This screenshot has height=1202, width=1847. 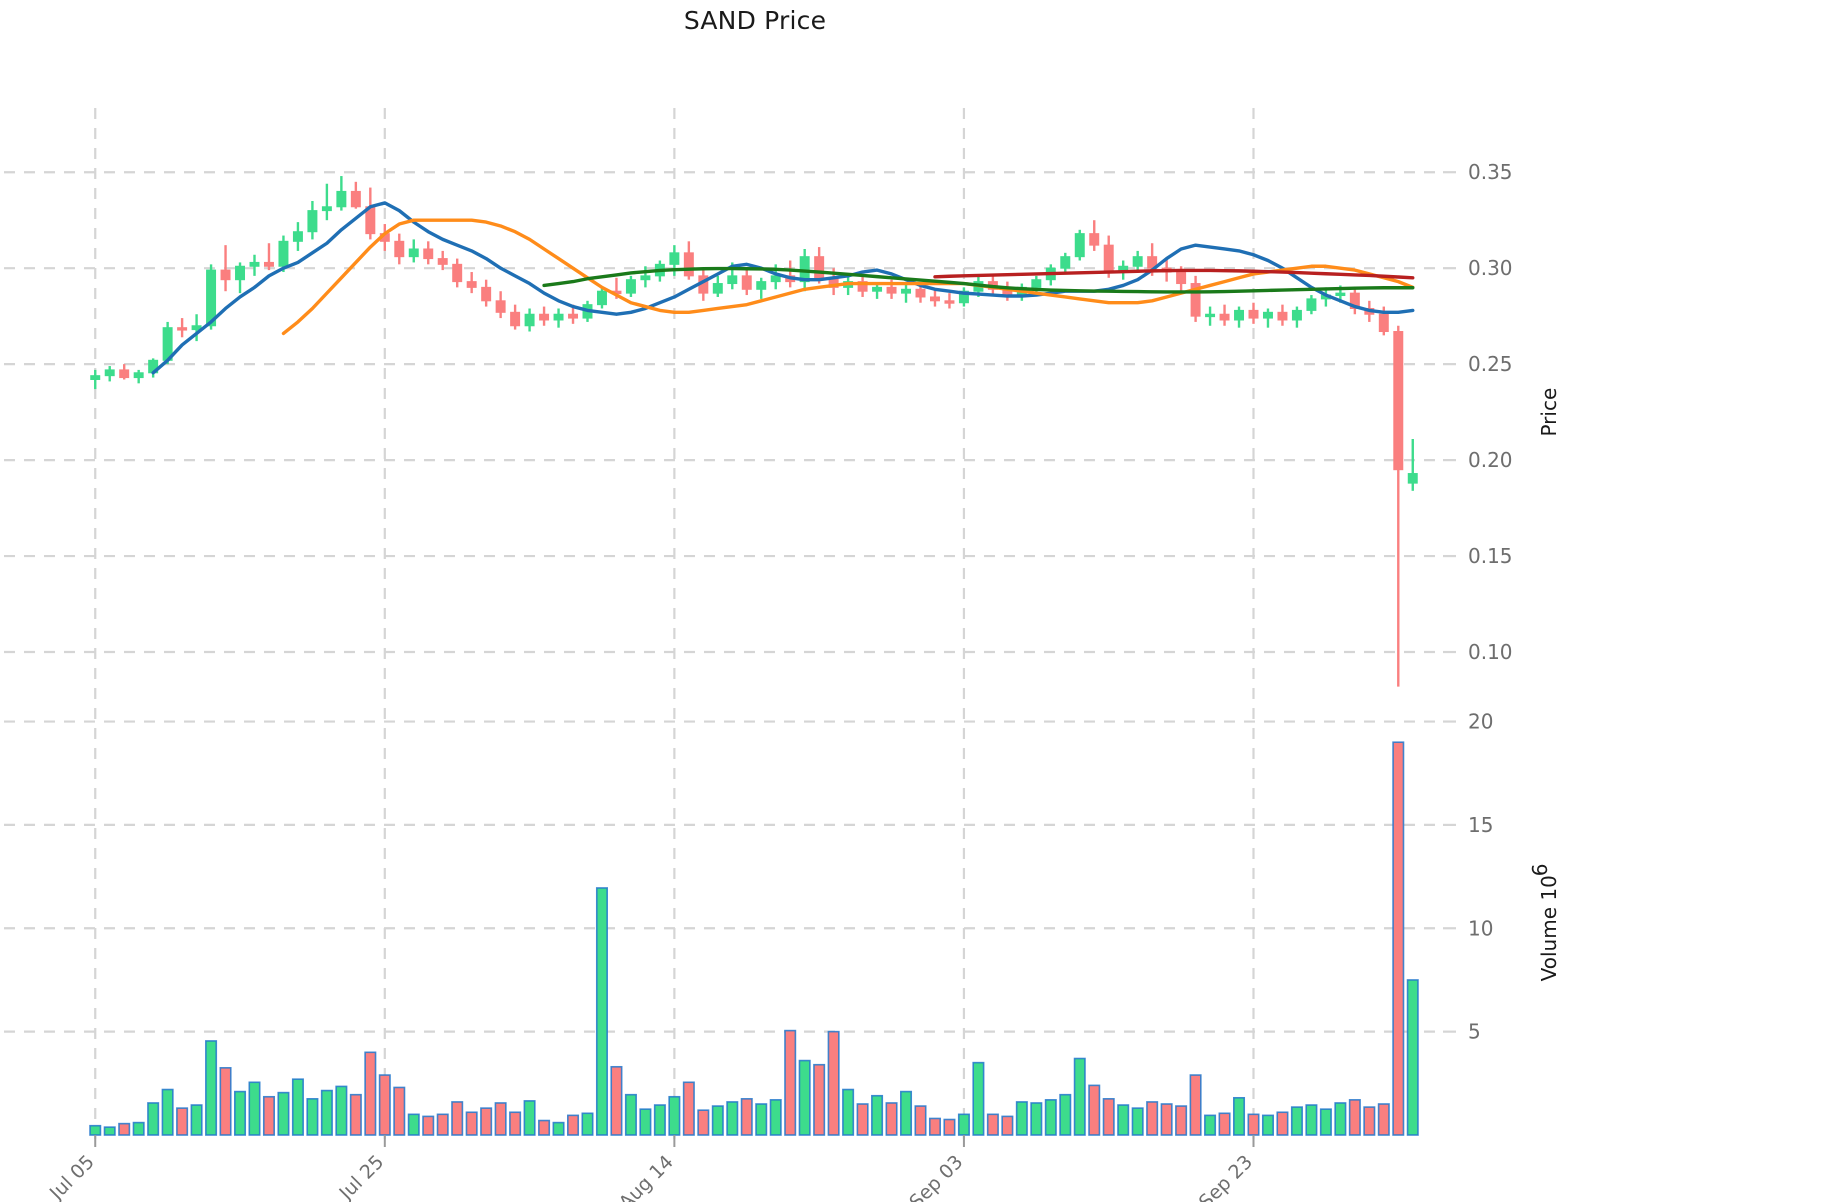 What do you see at coordinates (1490, 652) in the screenshot?
I see `price-tick-label: 0.10` at bounding box center [1490, 652].